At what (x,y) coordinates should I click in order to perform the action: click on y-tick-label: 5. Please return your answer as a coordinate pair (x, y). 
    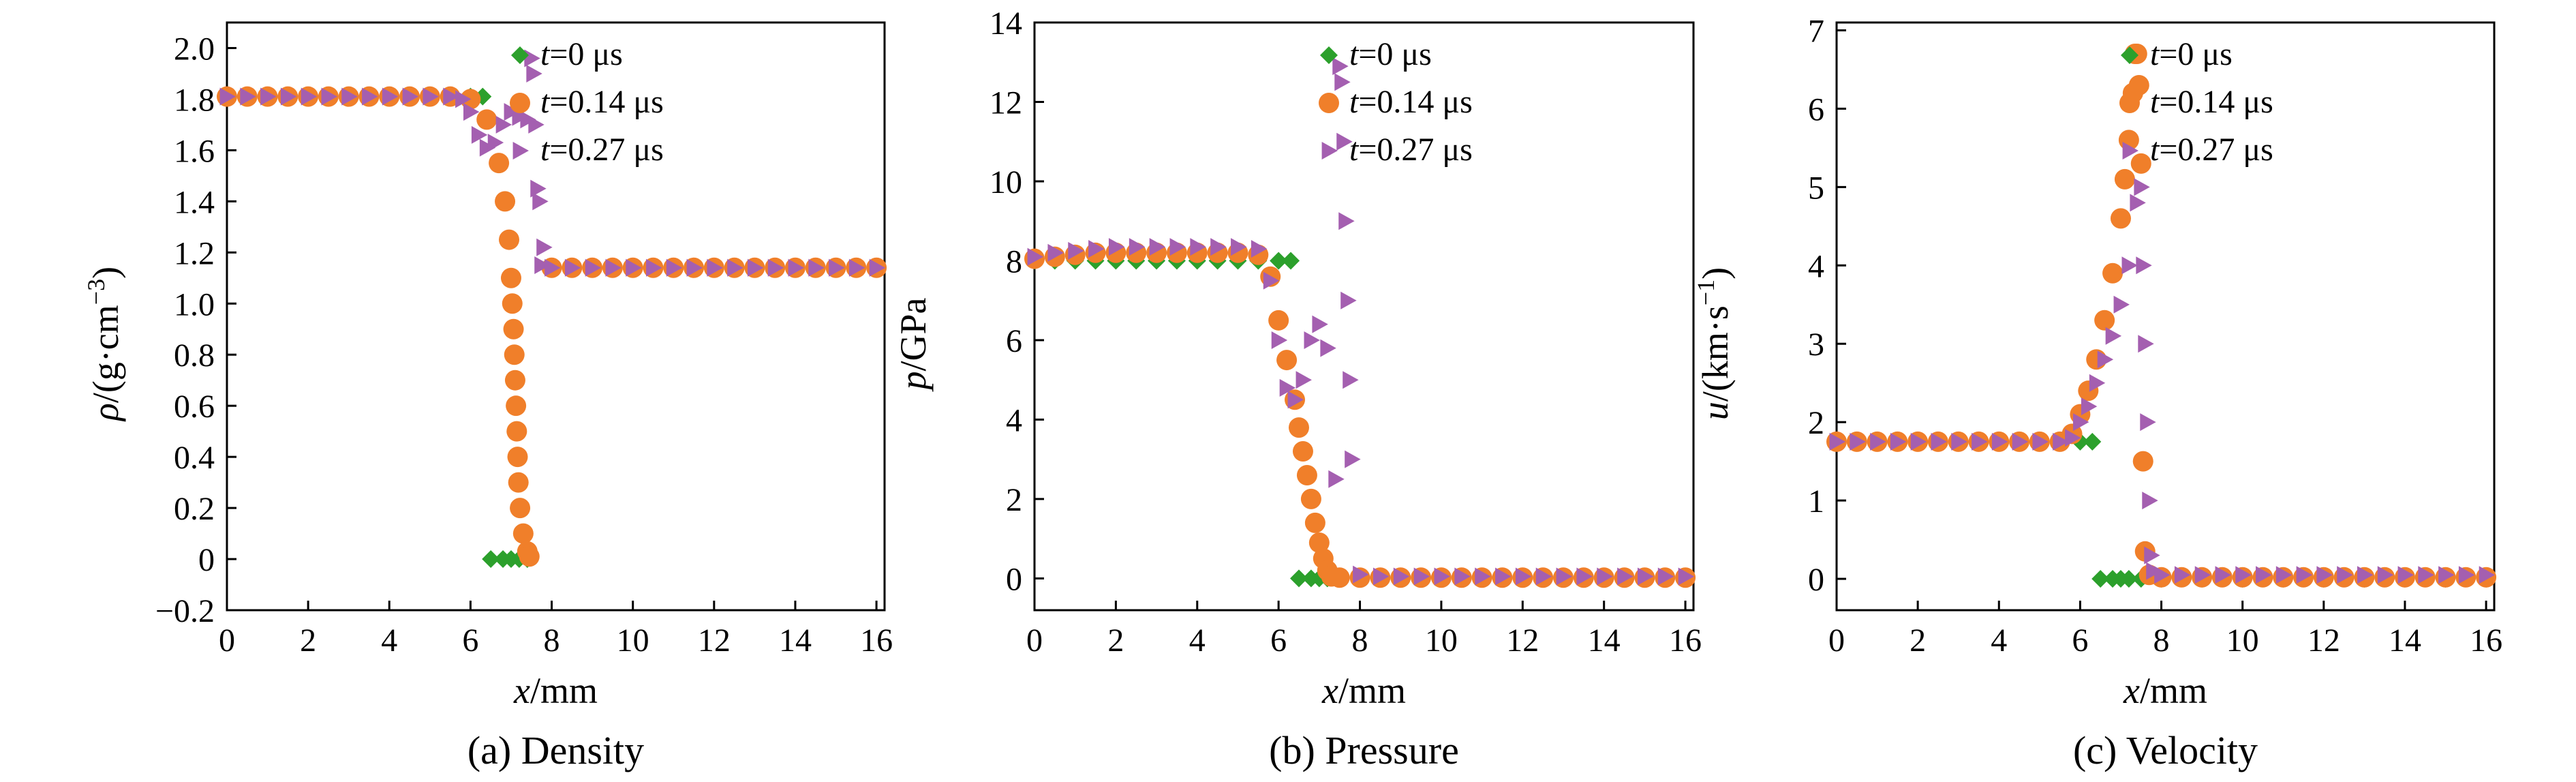
    Looking at the image, I should click on (1816, 188).